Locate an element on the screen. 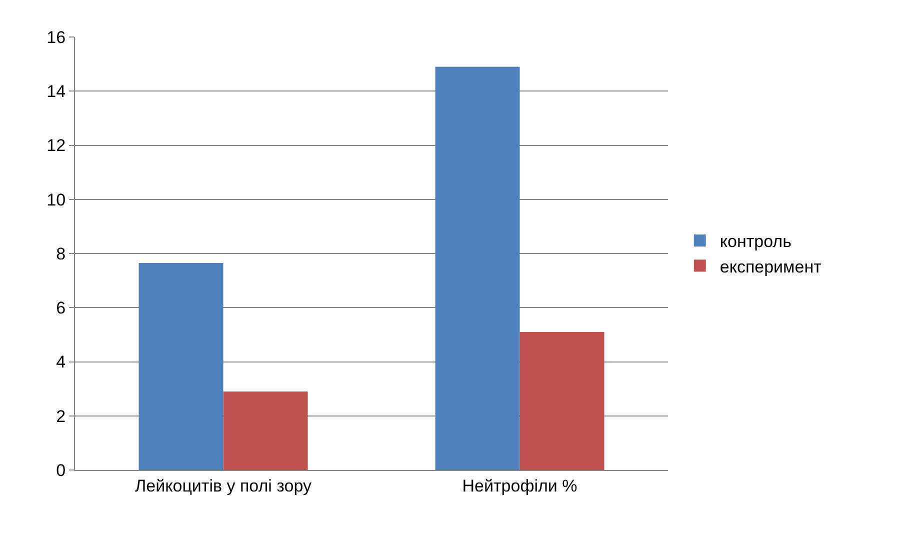 The height and width of the screenshot is (533, 898). legend-label: контроль is located at coordinates (756, 242).